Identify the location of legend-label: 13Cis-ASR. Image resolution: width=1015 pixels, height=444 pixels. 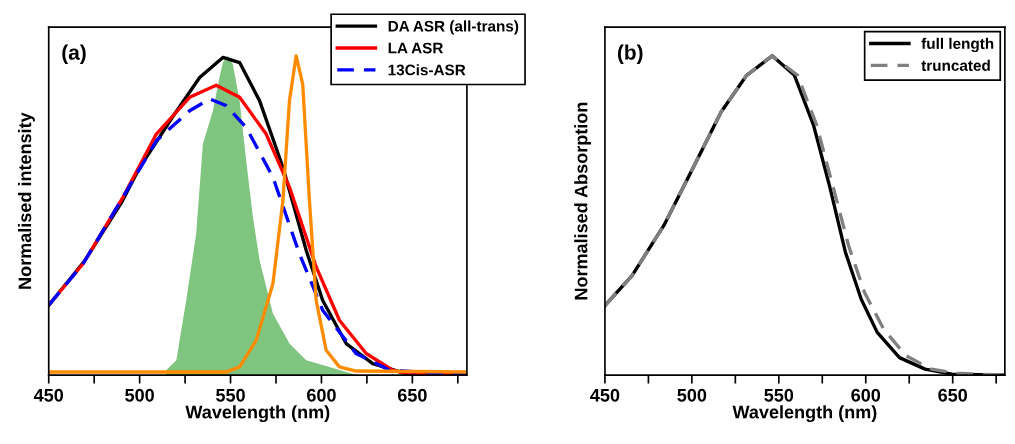
(427, 70).